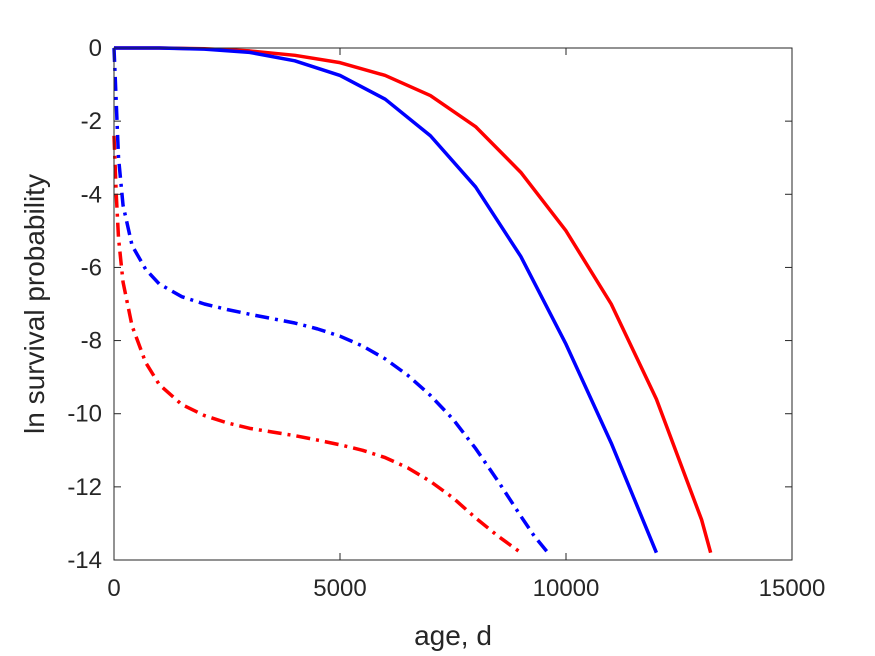 This screenshot has height=656, width=875. Describe the element at coordinates (84, 414) in the screenshot. I see `y-tick-label: -10` at that location.